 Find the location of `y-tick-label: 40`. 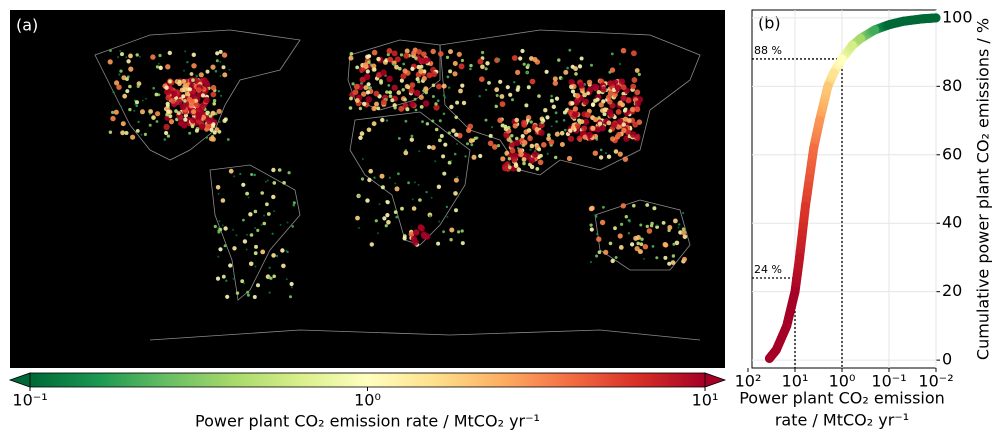

y-tick-label: 40 is located at coordinates (952, 222).